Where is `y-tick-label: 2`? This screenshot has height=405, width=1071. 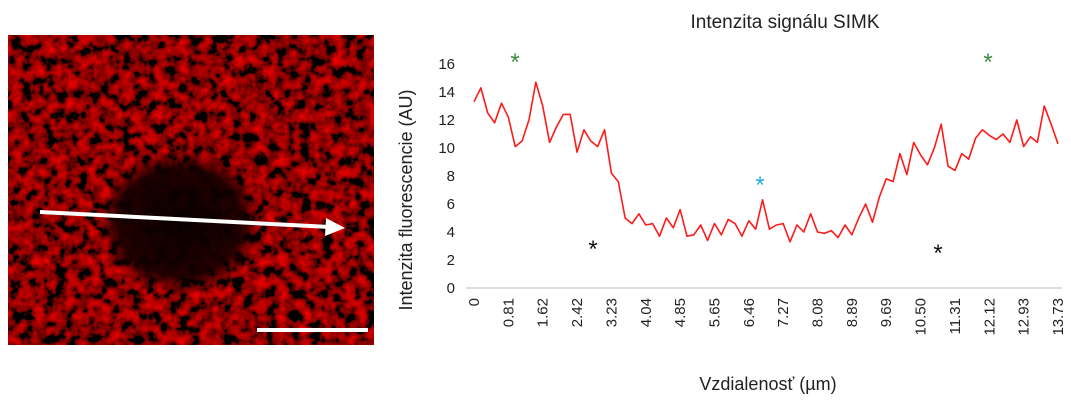 y-tick-label: 2 is located at coordinates (451, 260).